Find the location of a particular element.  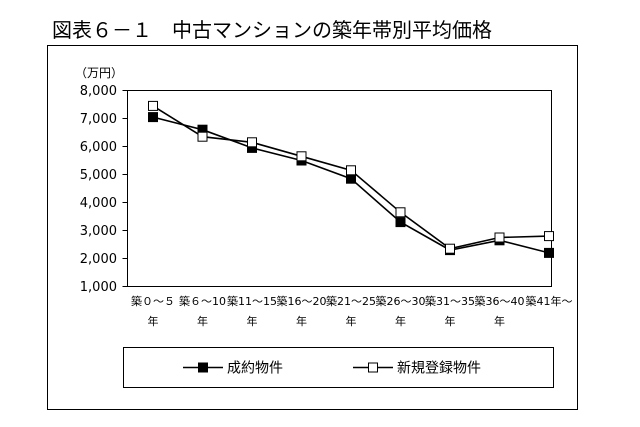

x-tick-label: 築31～35 年 is located at coordinates (450, 311).